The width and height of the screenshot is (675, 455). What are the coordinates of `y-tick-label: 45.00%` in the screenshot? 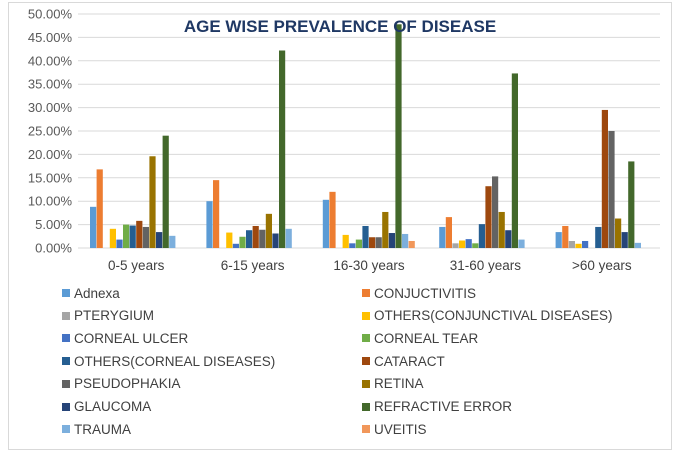 It's located at (50, 37).